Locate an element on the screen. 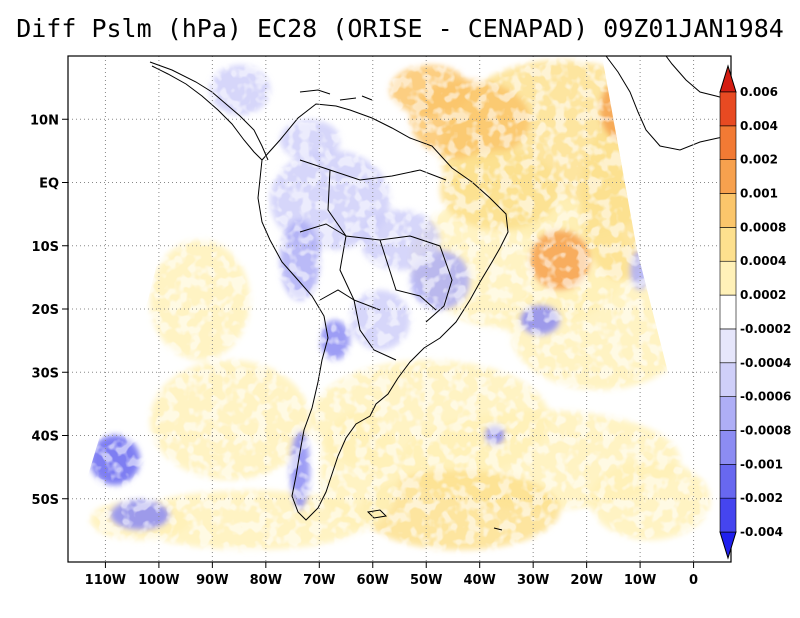 Image resolution: width=800 pixels, height=618 pixels. colorbar-label: 0.006 is located at coordinates (759, 92).